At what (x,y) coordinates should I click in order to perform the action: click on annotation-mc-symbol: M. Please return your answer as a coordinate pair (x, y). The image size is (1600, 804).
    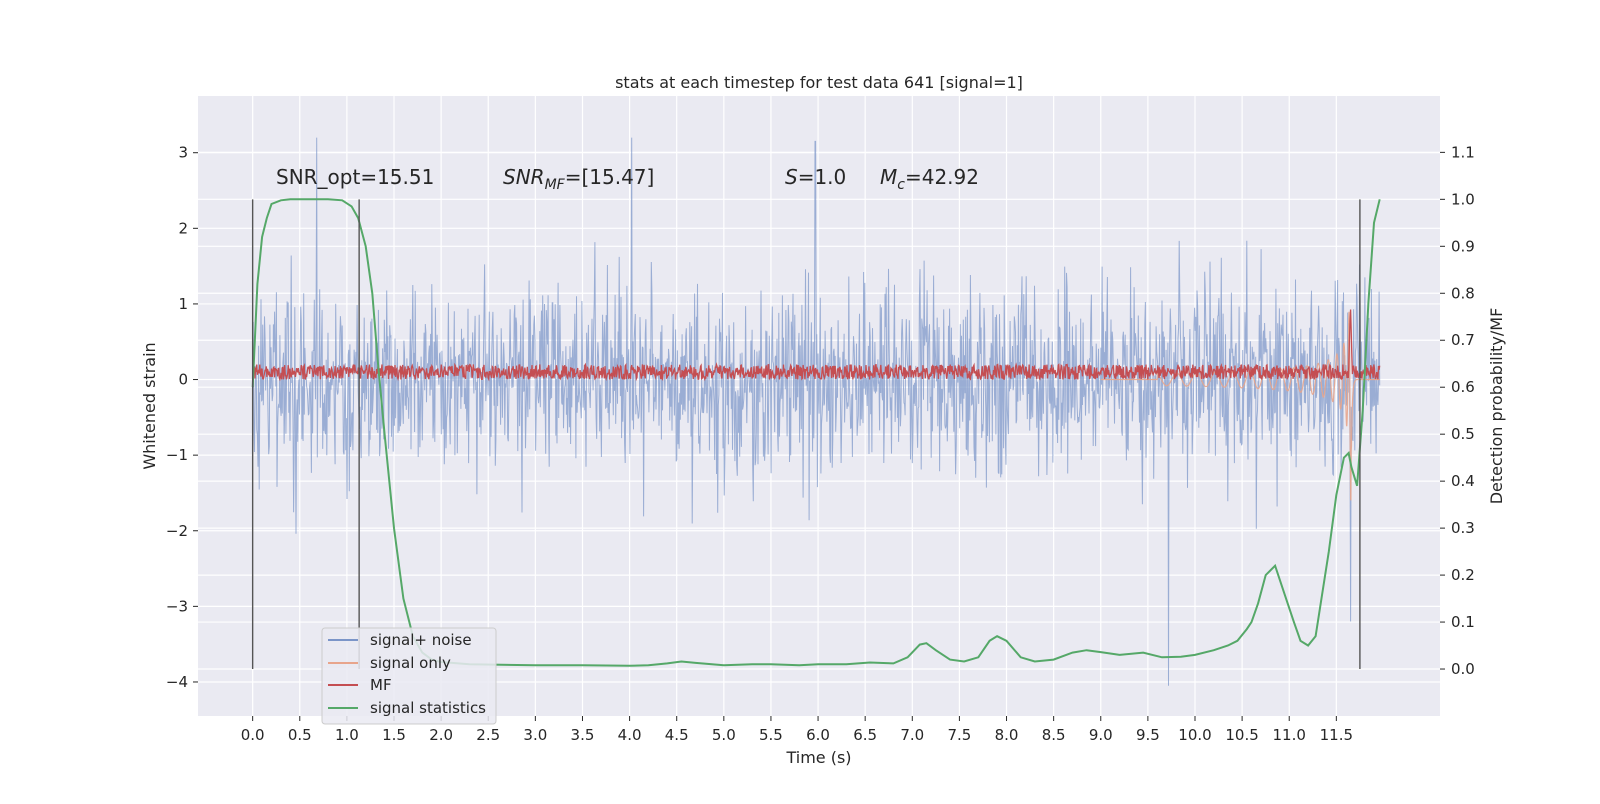
    Looking at the image, I should click on (888, 177).